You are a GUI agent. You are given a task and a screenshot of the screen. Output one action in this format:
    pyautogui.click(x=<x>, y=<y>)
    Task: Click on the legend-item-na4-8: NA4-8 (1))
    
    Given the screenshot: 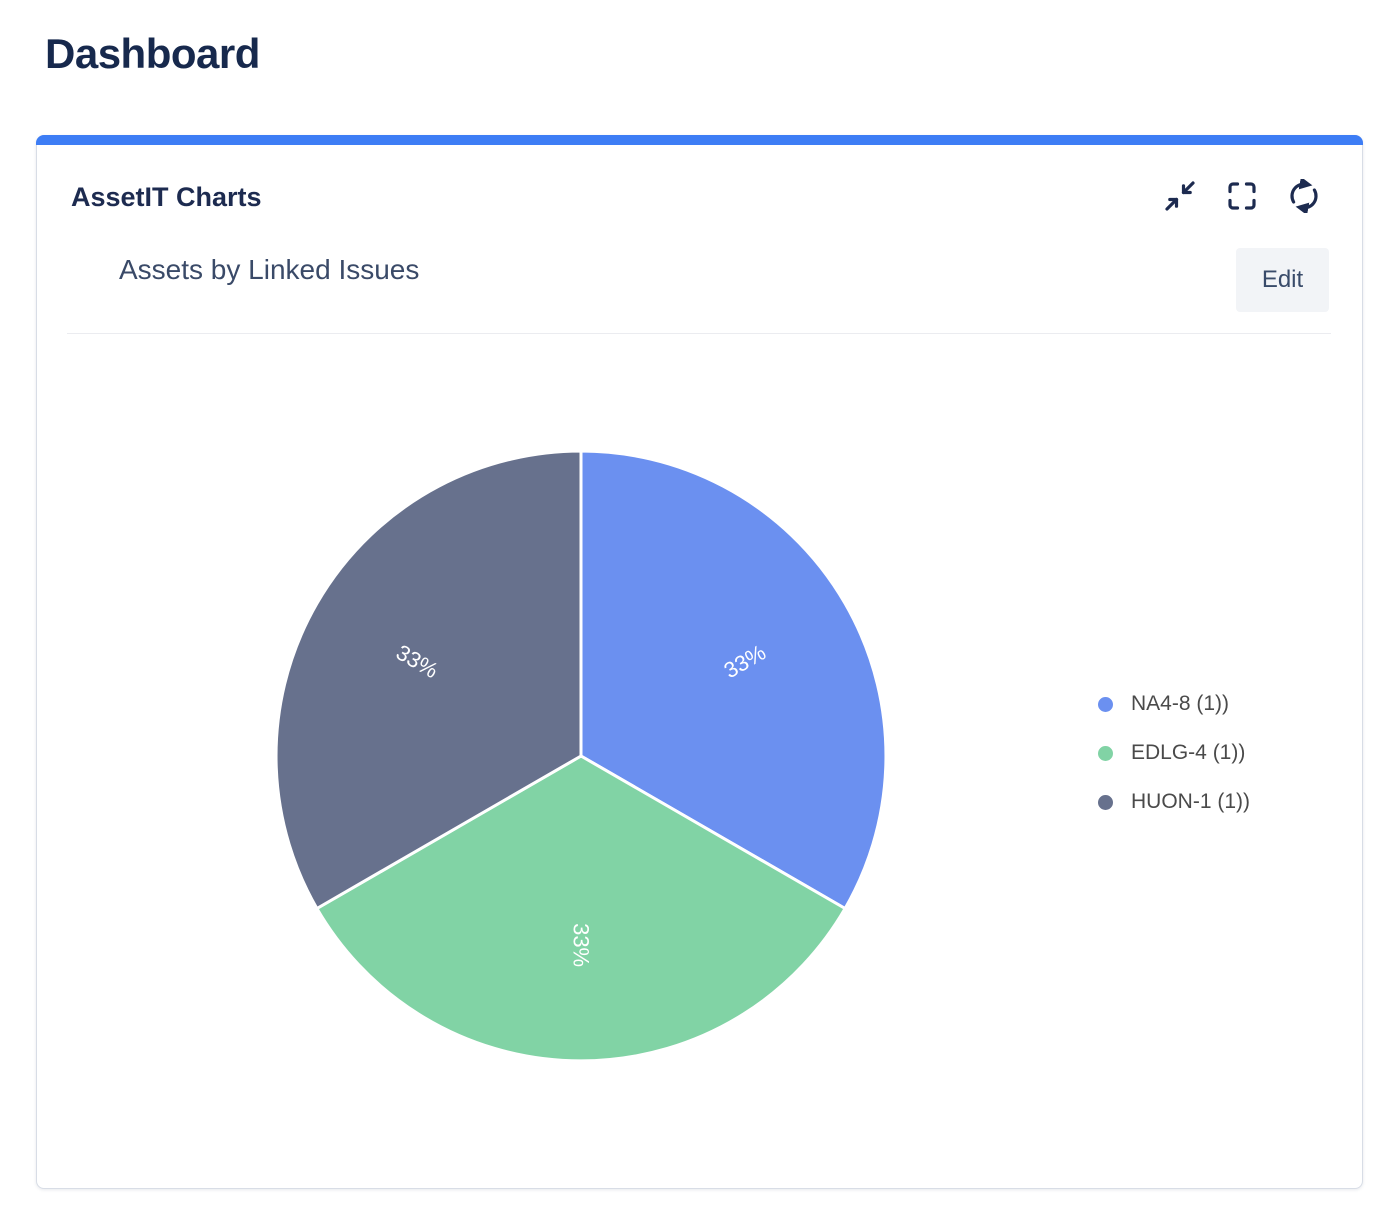 What is the action you would take?
    pyautogui.click(x=1174, y=704)
    